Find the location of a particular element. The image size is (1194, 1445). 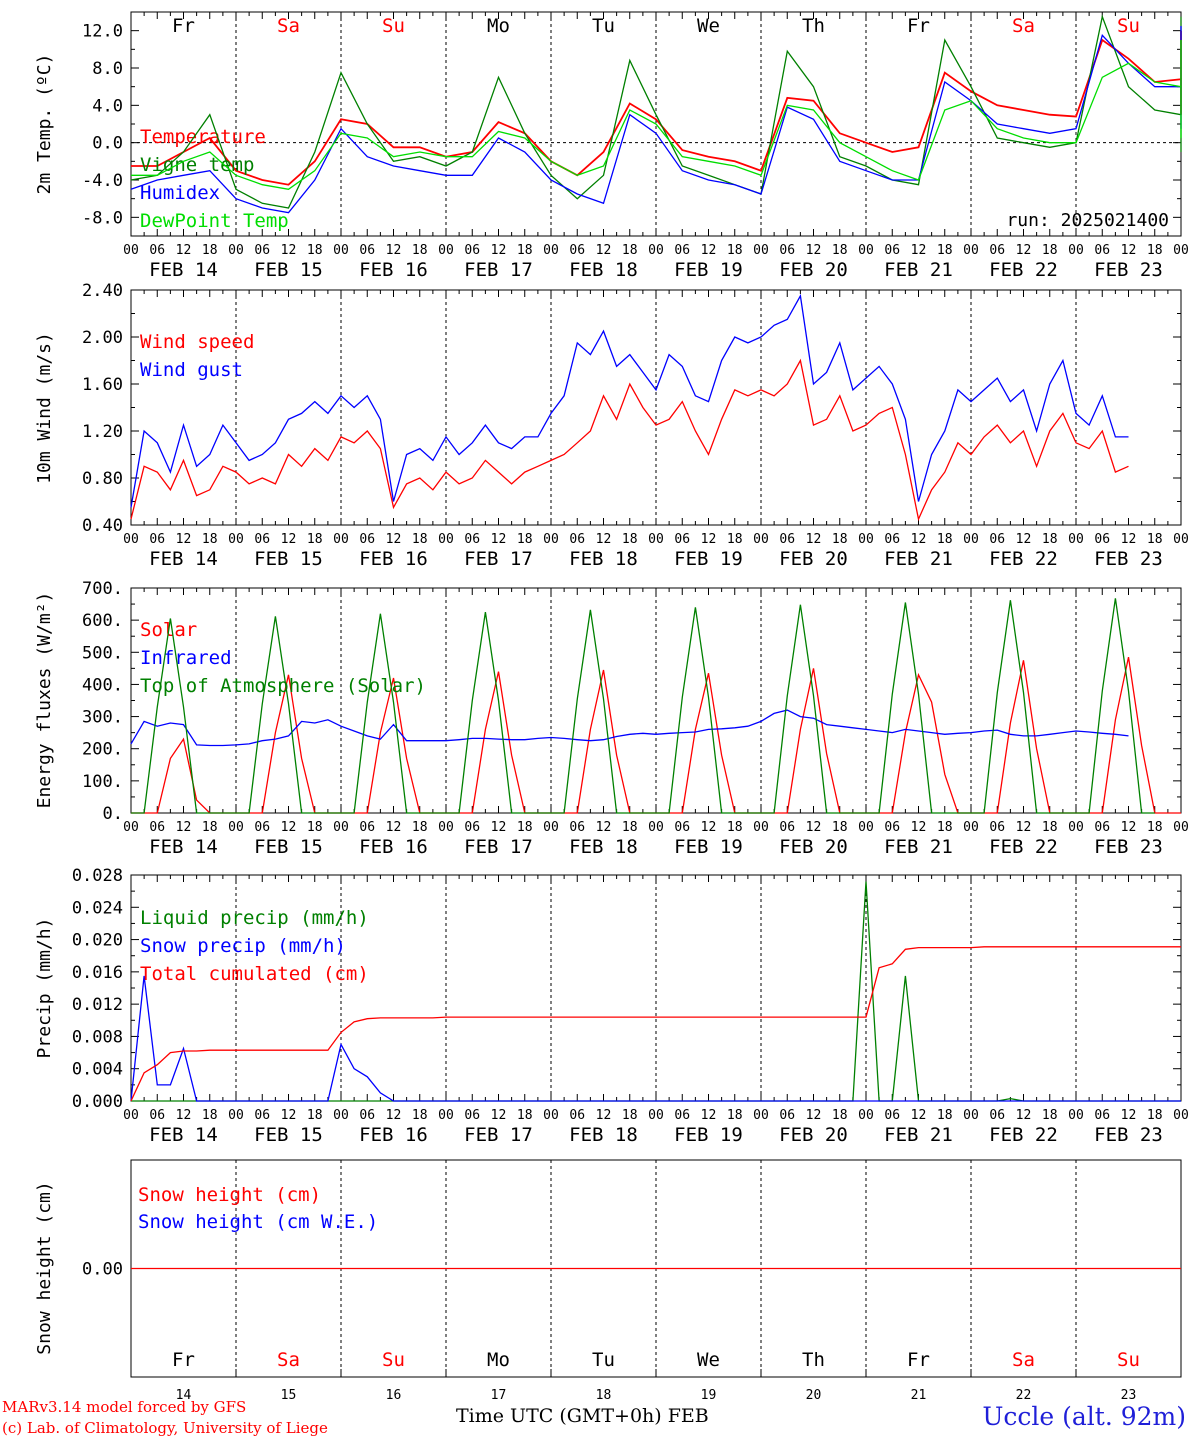

series-line-temperature is located at coordinates (656, 108).